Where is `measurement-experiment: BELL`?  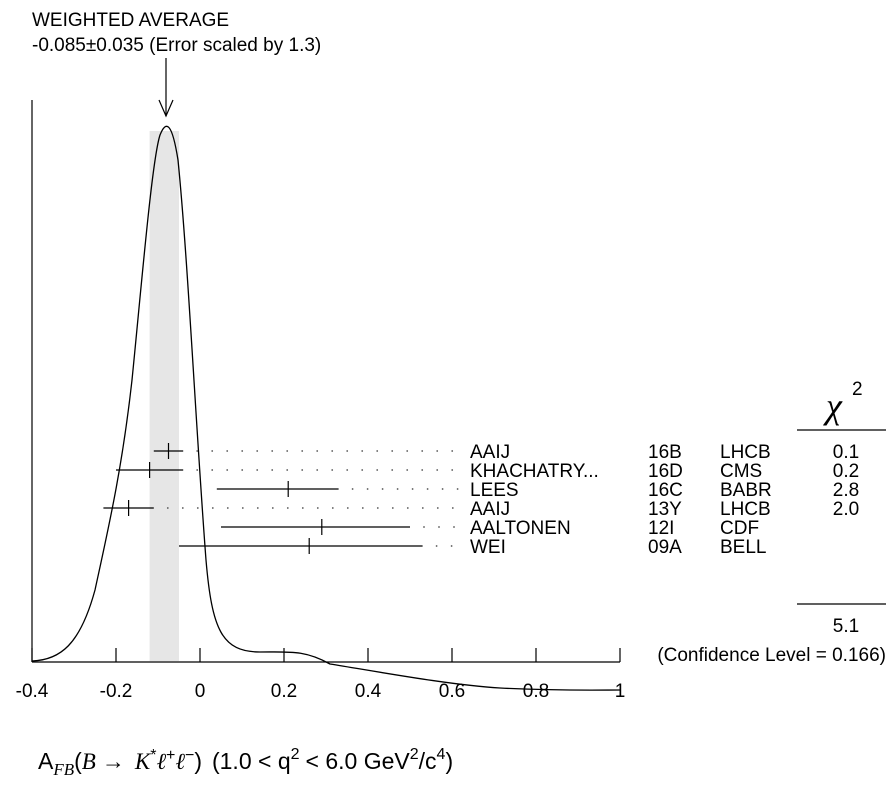
measurement-experiment: BELL is located at coordinates (743, 547).